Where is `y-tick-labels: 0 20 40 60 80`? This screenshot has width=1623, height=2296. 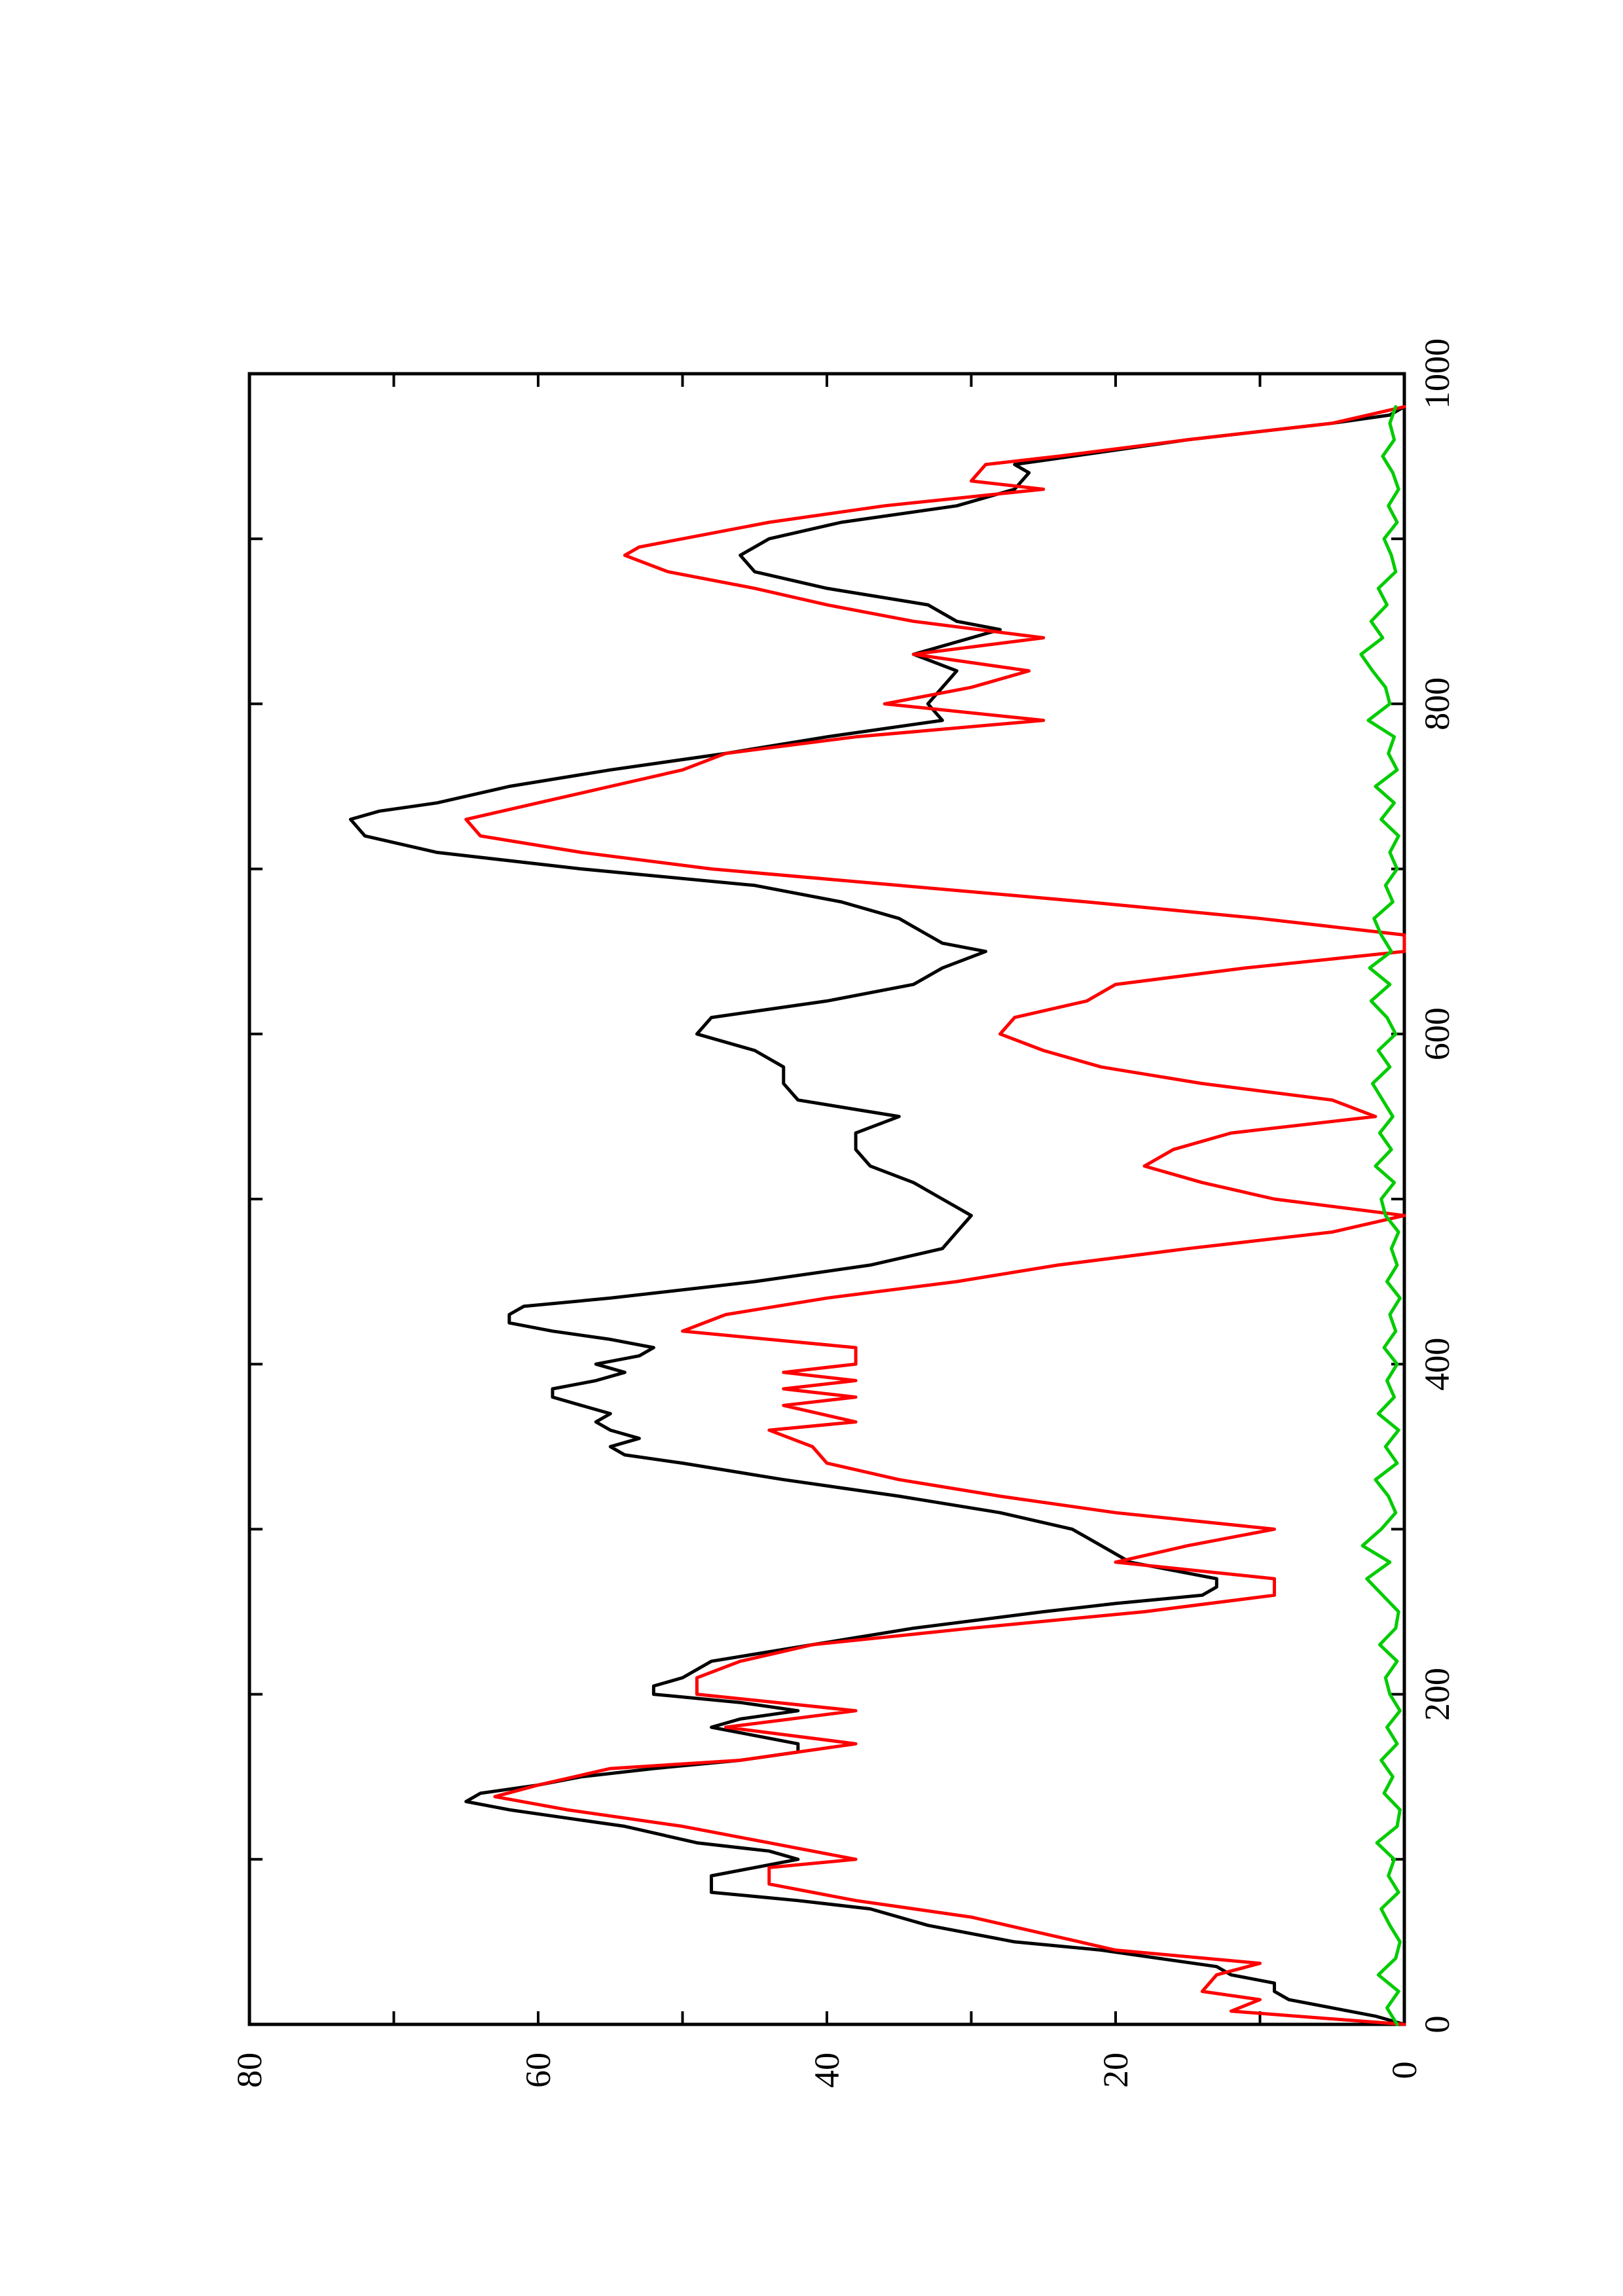 y-tick-labels: 0 20 40 60 80 is located at coordinates (827, 2070).